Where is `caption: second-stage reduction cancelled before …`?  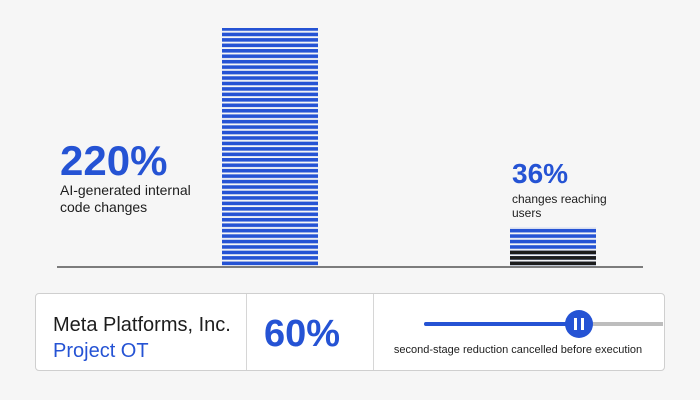
caption: second-stage reduction cancelled before … is located at coordinates (518, 350).